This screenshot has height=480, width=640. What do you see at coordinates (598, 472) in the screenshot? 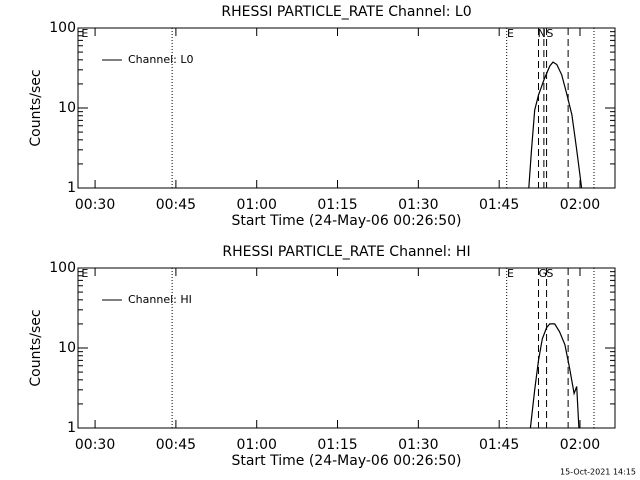
I see `timestamp: 15-Oct-2021 14:15` at bounding box center [598, 472].